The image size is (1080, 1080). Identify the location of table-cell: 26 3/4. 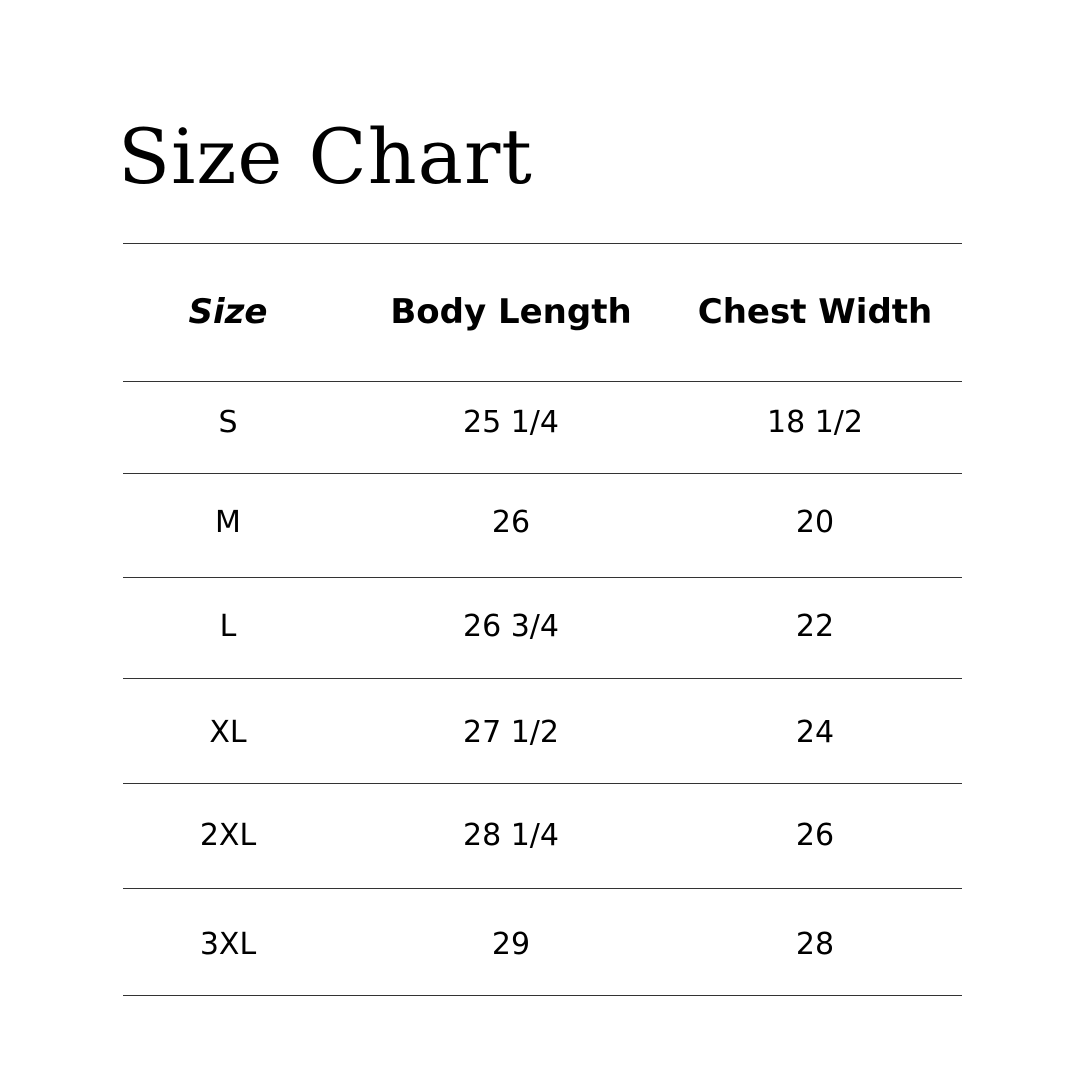
(511, 626).